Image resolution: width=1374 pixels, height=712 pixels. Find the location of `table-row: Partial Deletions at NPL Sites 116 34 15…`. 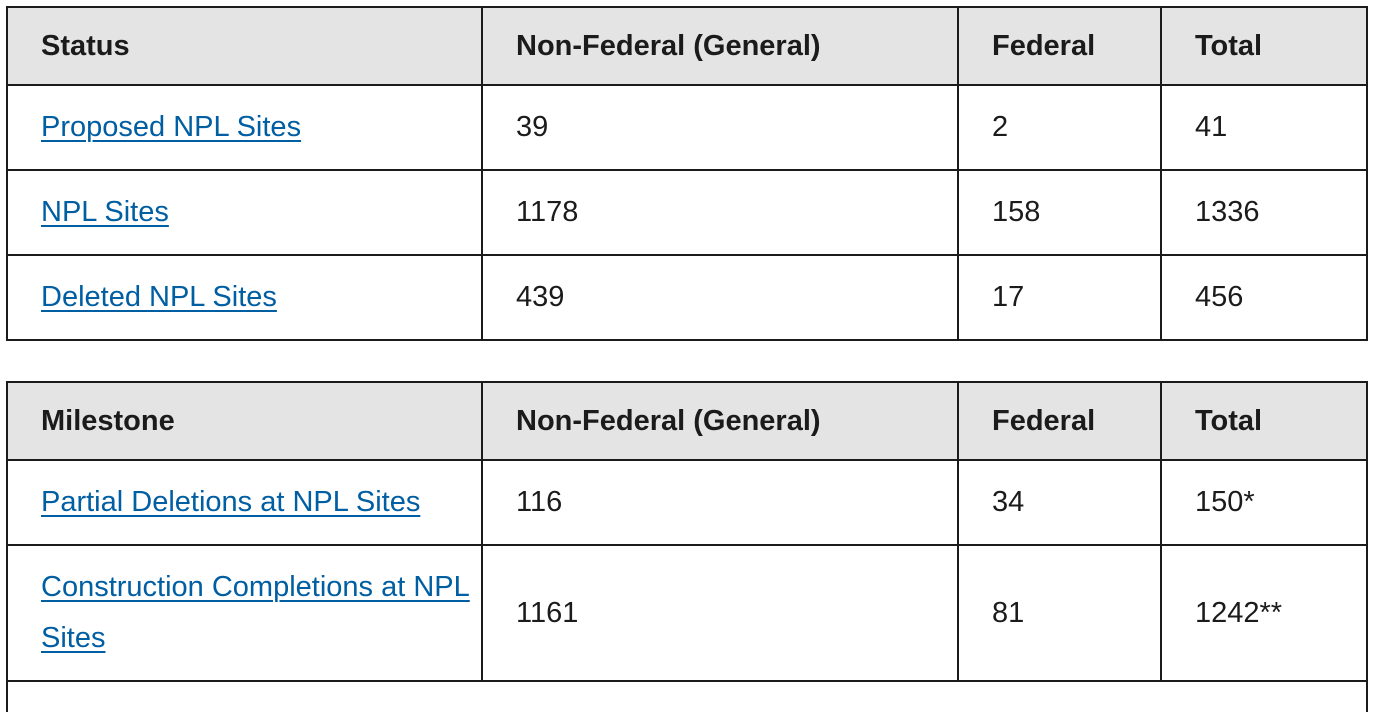

table-row: Partial Deletions at NPL Sites 116 34 15… is located at coordinates (687, 502).